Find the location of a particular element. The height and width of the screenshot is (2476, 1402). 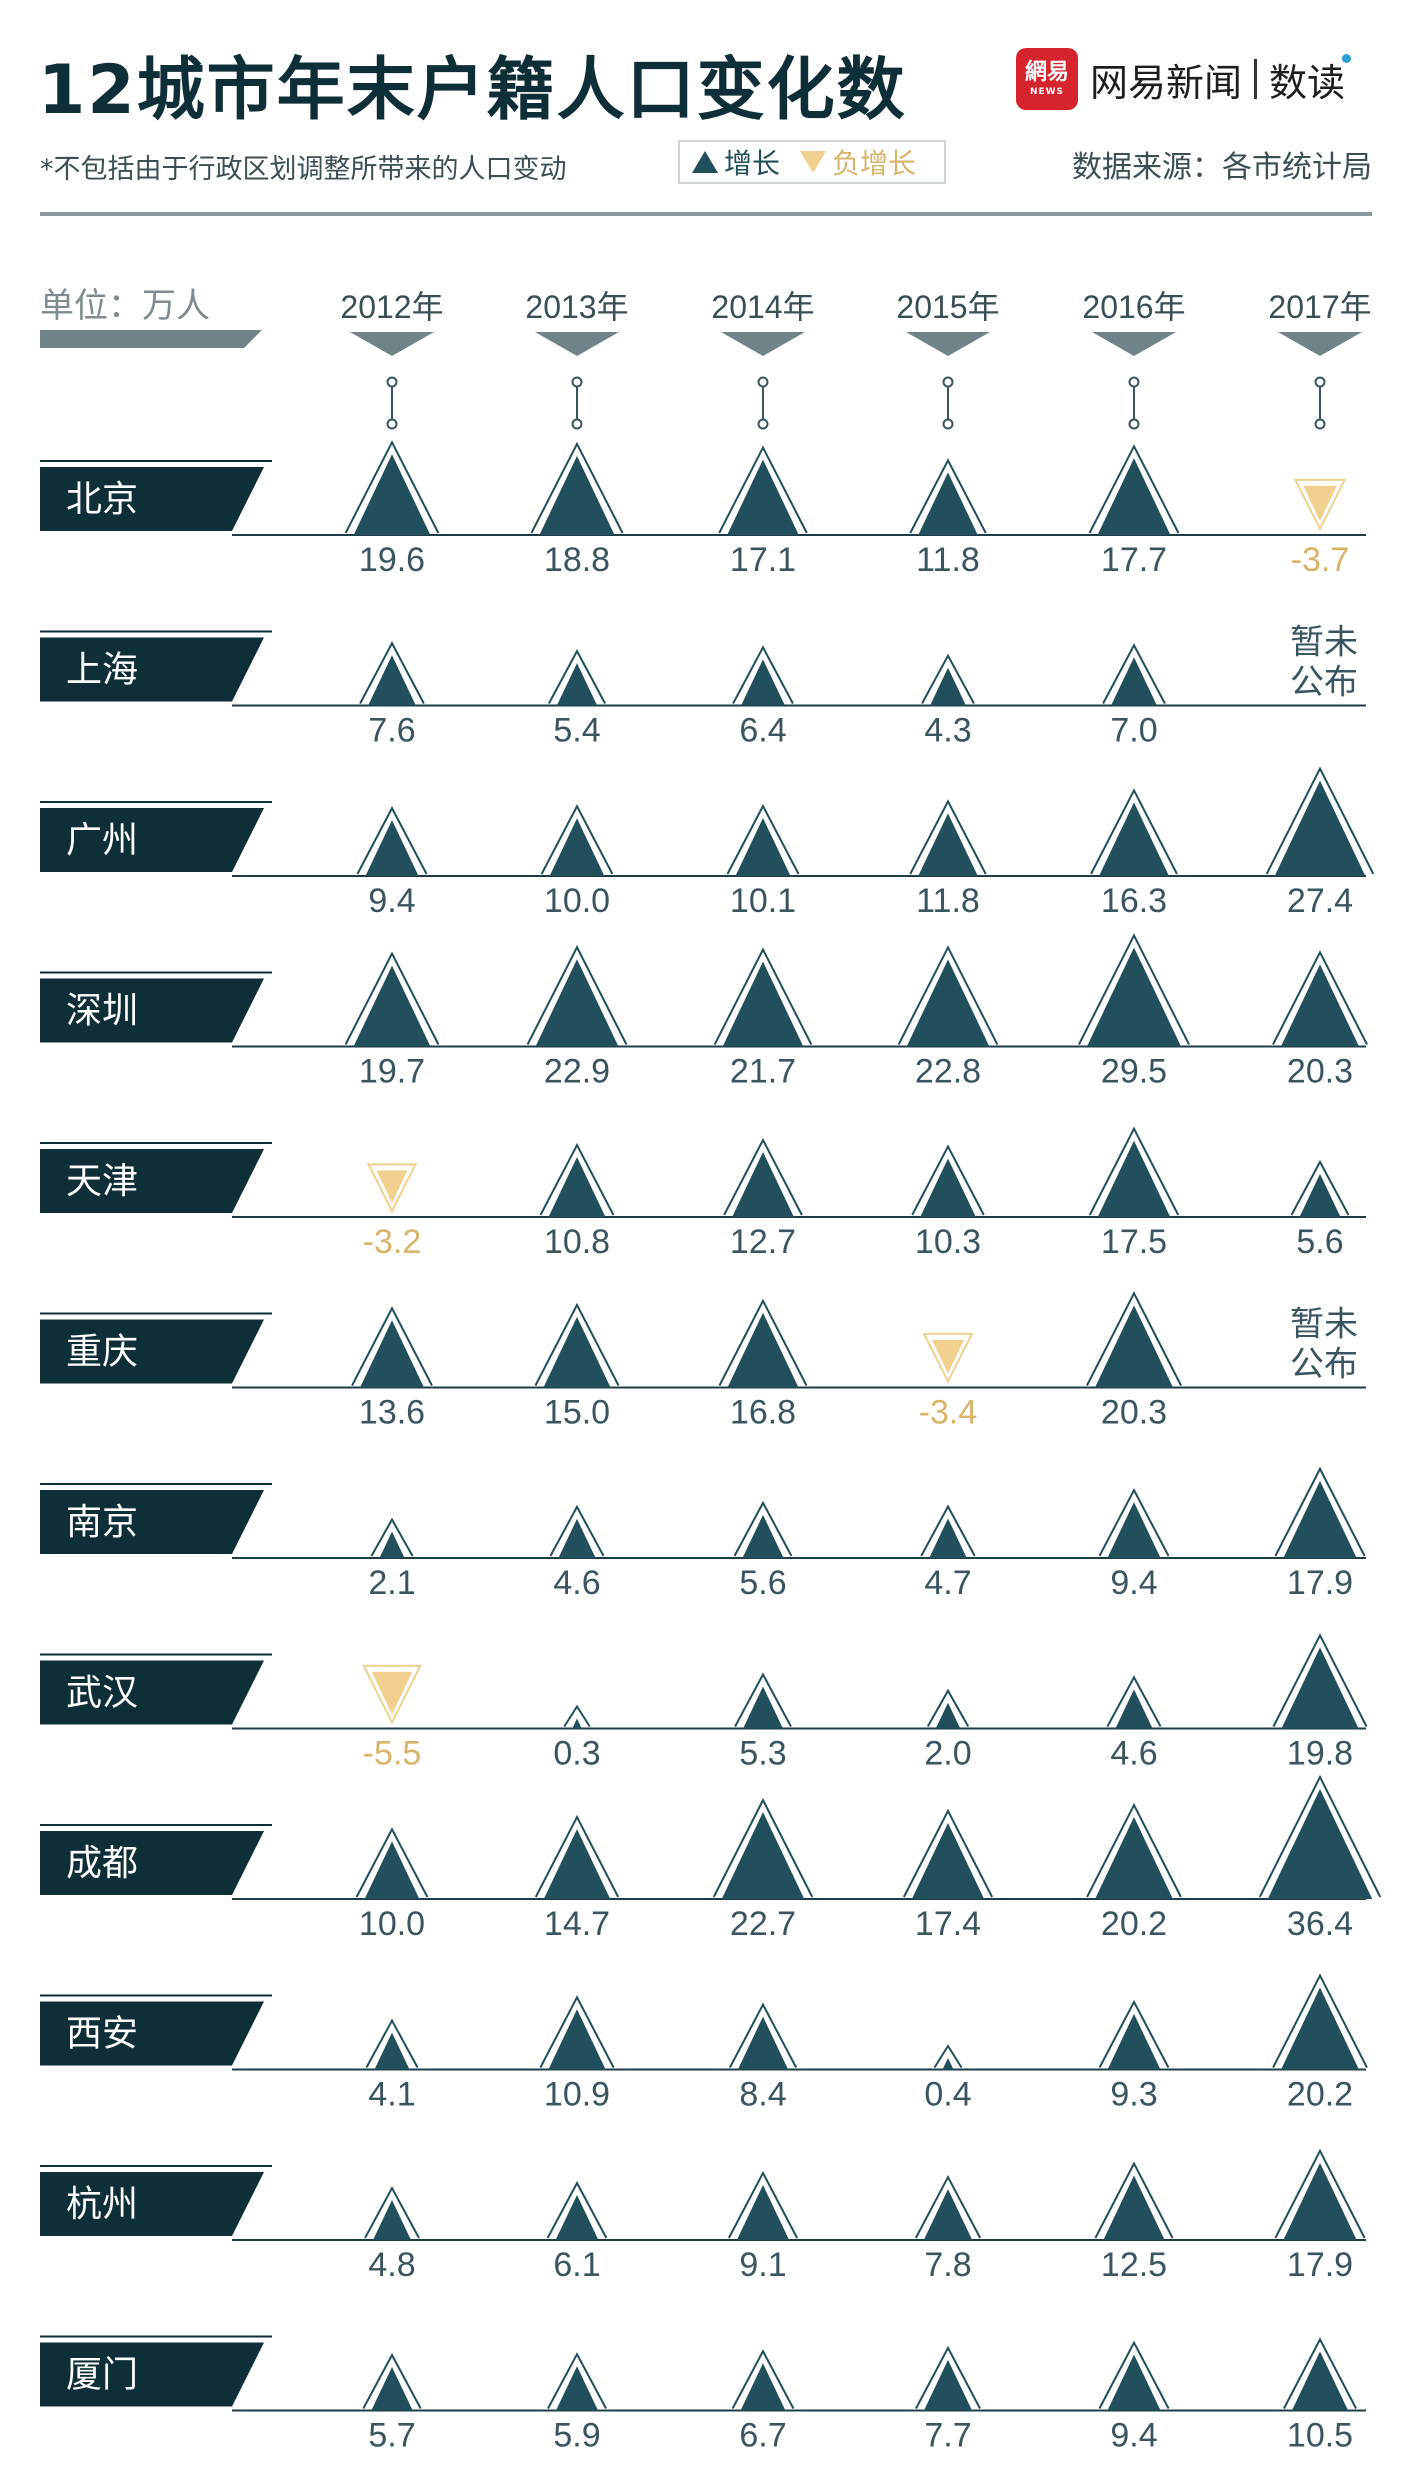

value-label: 22.8 is located at coordinates (948, 1072).